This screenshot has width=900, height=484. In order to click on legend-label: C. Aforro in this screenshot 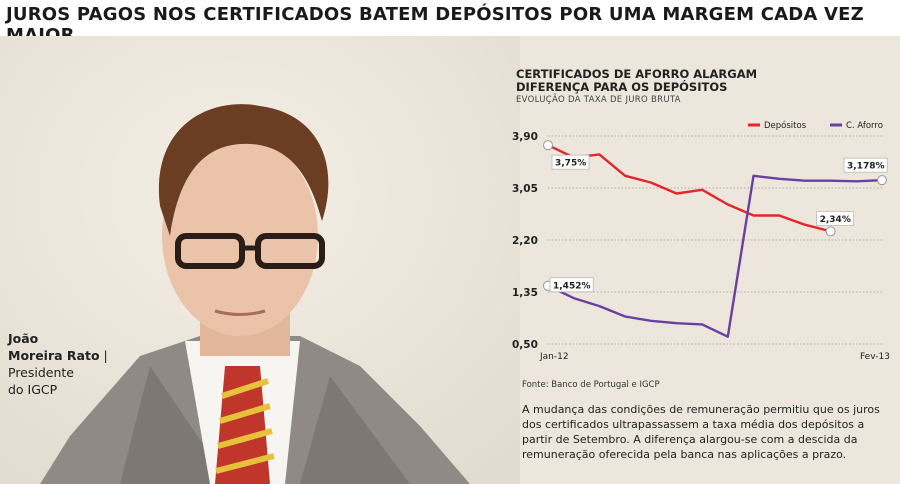, I will do `click(864, 126)`.